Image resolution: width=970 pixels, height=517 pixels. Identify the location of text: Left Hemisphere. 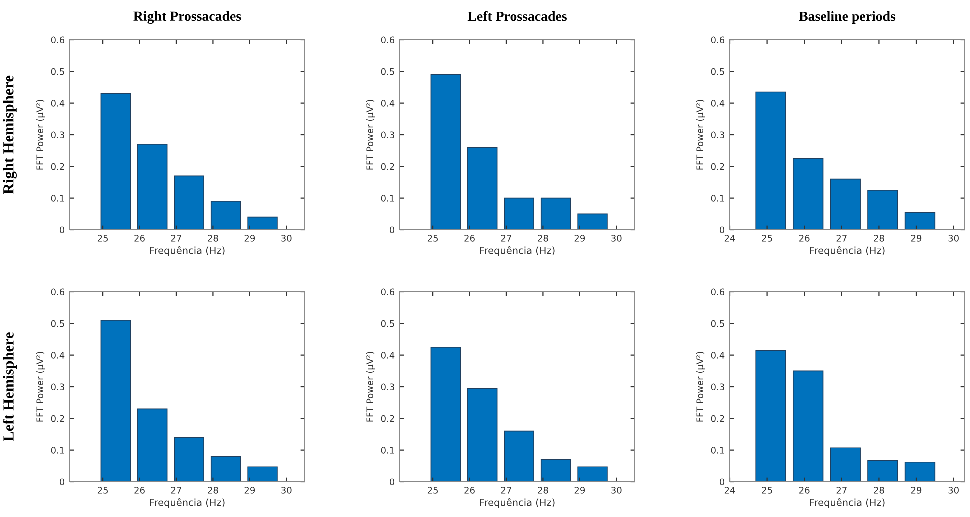
(10, 387).